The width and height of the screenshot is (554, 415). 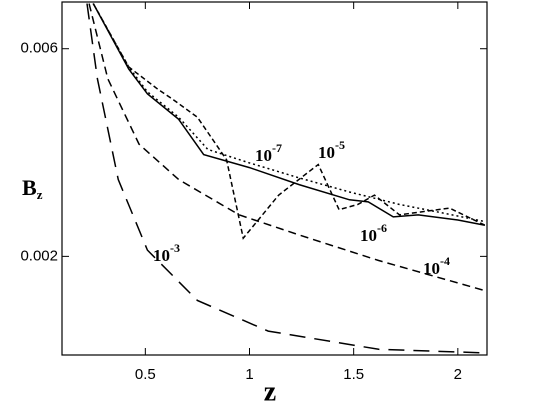 I want to click on series-label: 10-5, so click(x=331, y=150).